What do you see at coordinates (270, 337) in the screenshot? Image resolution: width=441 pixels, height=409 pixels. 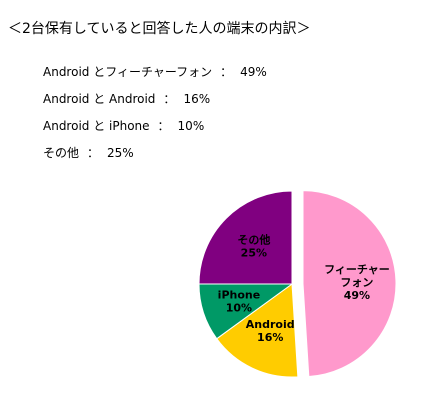 I see `pie-slice-value: 16%` at bounding box center [270, 337].